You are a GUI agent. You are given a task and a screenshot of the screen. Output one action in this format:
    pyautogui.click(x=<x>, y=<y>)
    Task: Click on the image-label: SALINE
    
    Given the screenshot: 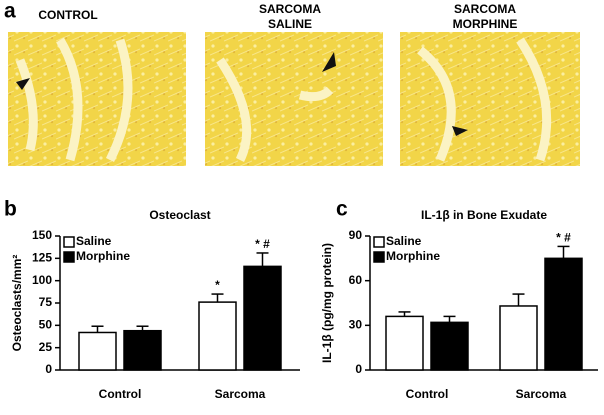 What is the action you would take?
    pyautogui.click(x=290, y=24)
    